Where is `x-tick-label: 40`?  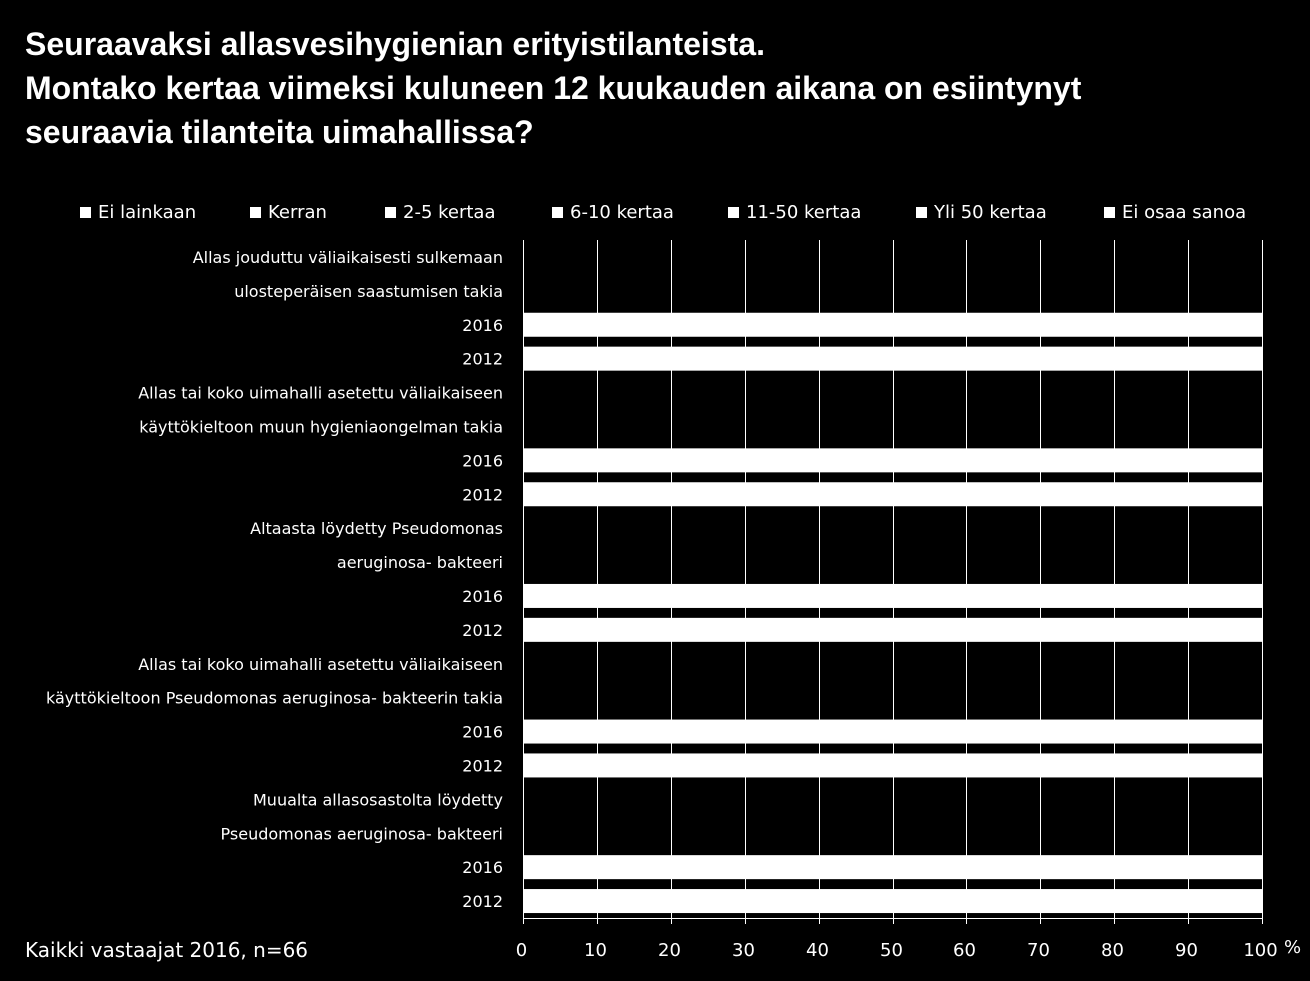
x-tick-label: 40 is located at coordinates (817, 950).